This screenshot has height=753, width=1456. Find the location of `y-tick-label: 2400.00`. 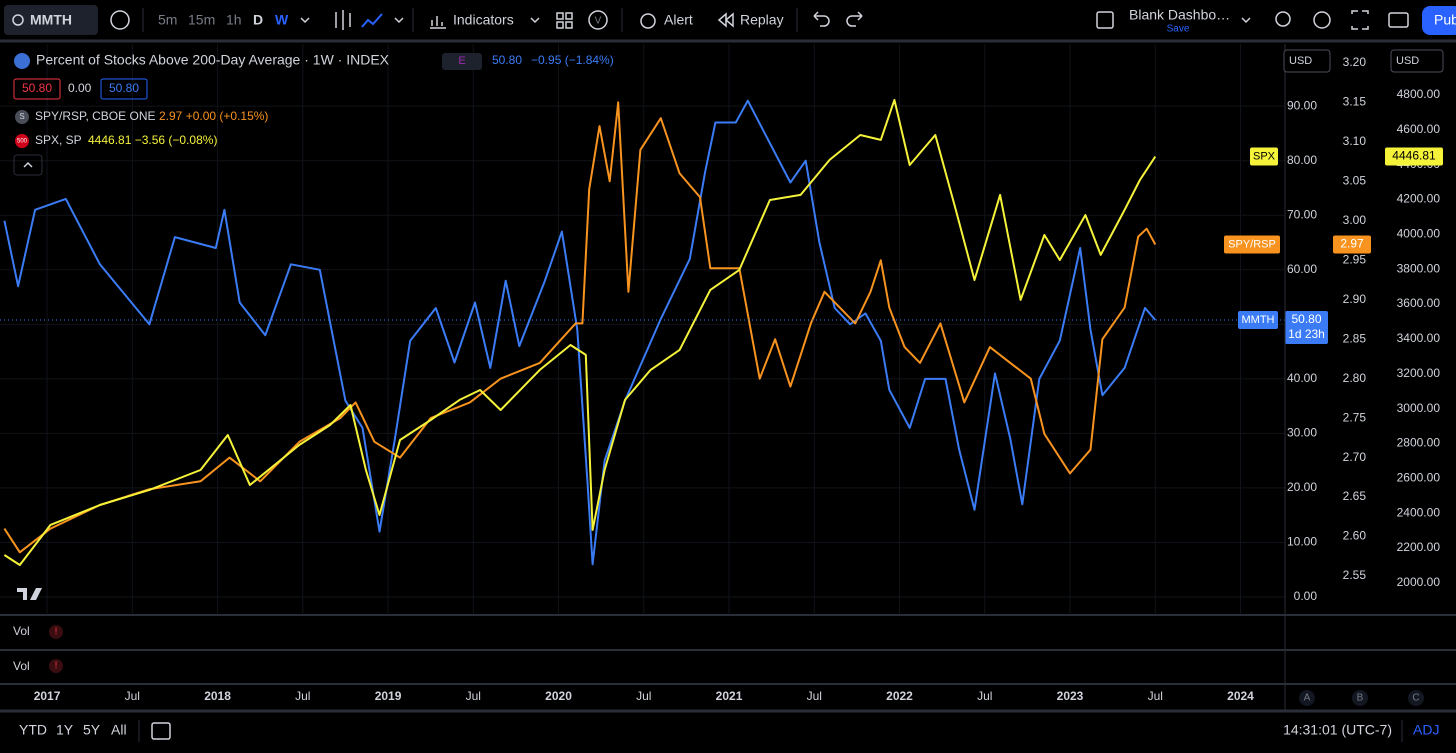

y-tick-label: 2400.00 is located at coordinates (1419, 512).